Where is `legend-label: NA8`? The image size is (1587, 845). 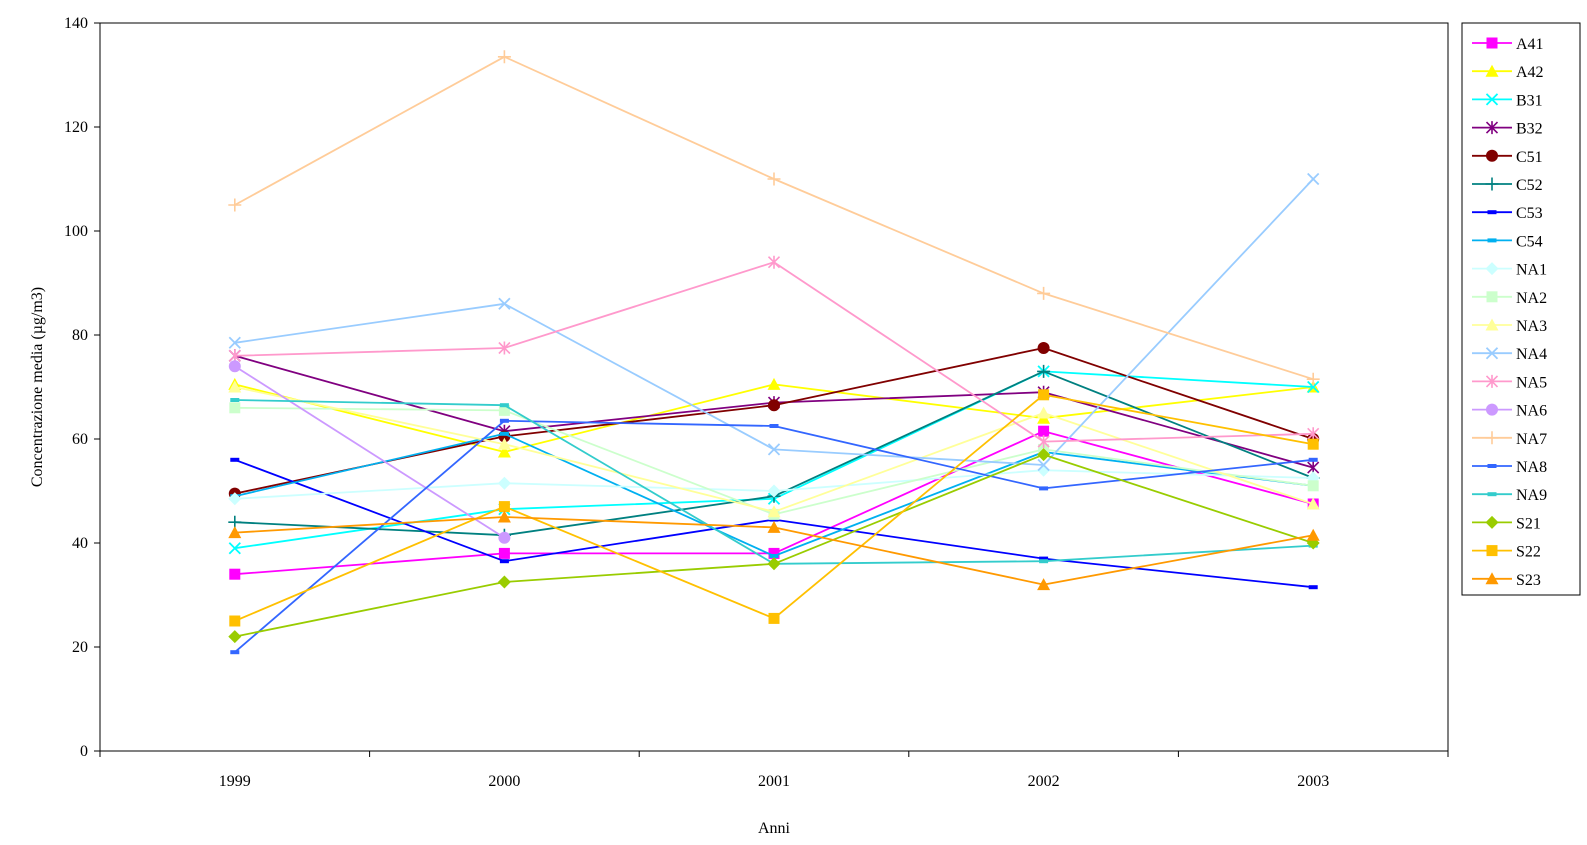 legend-label: NA8 is located at coordinates (1531, 467).